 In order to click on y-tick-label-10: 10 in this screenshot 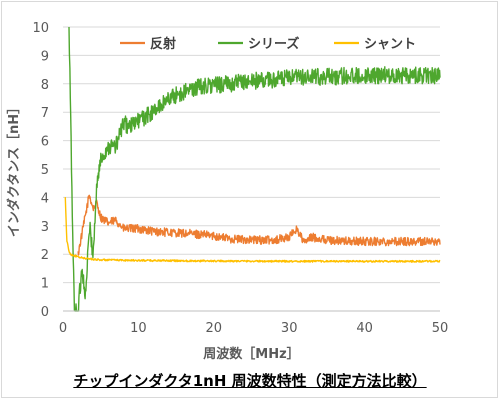, I will do `click(40, 28)`.